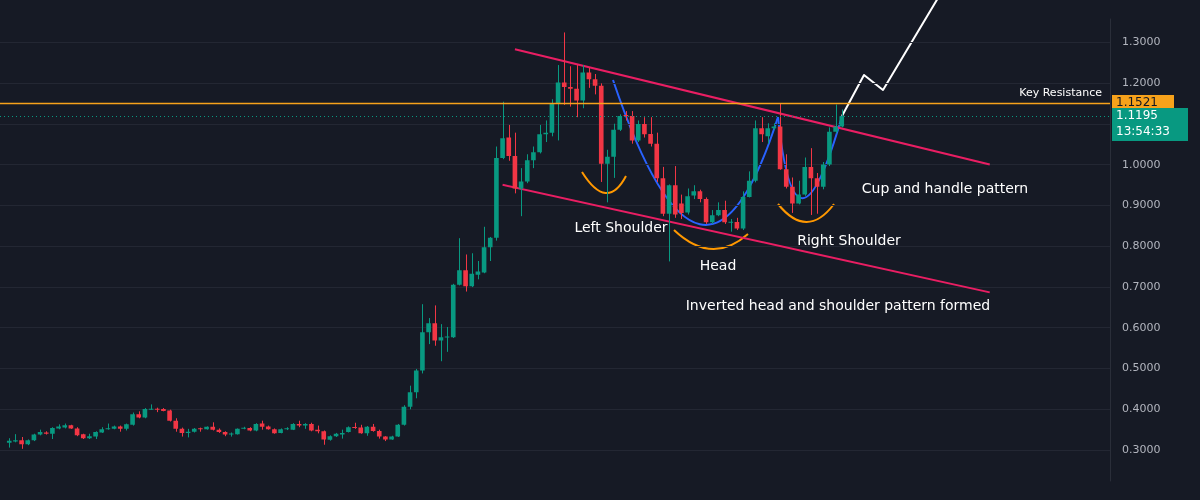 The height and width of the screenshot is (500, 1200). What do you see at coordinates (1141, 286) in the screenshot?
I see `y-tick-label: 0.7000` at bounding box center [1141, 286].